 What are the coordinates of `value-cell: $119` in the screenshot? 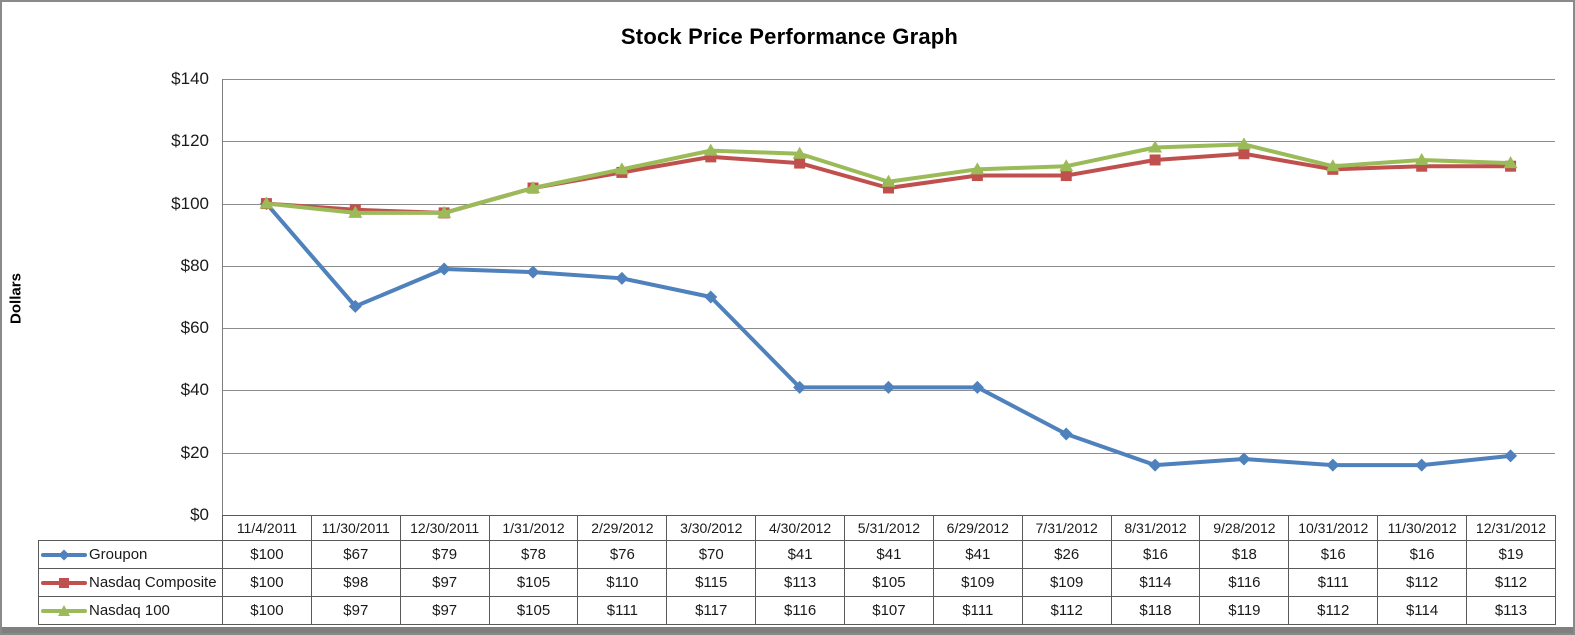 It's located at (1244, 610).